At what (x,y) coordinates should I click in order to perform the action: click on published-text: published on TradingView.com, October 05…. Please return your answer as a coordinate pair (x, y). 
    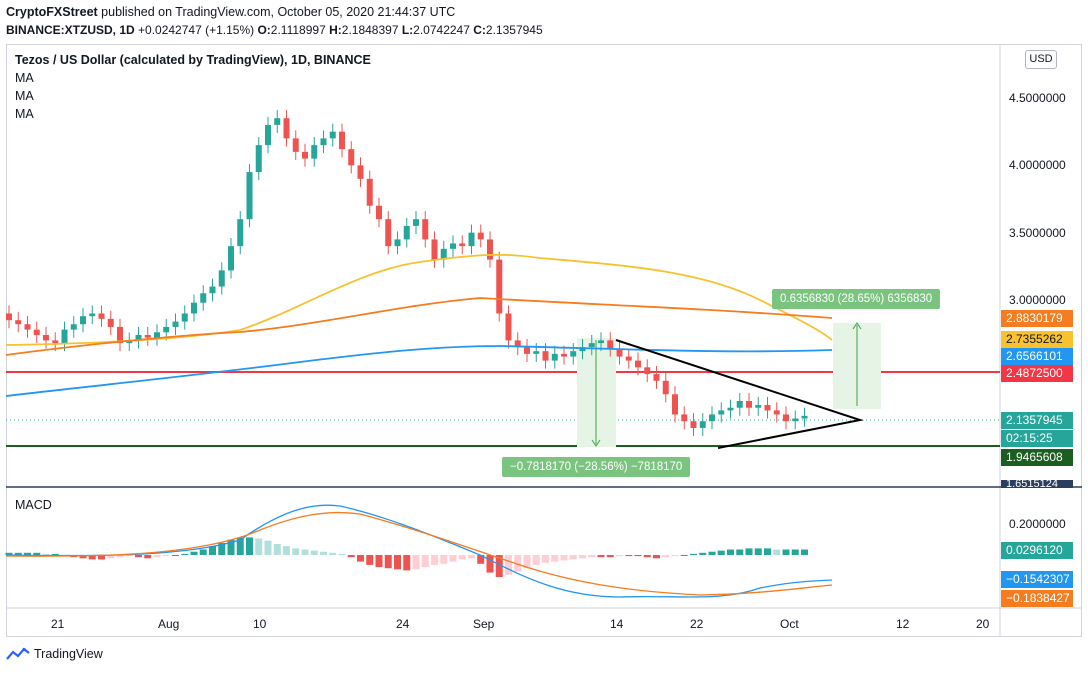
    Looking at the image, I should click on (278, 12).